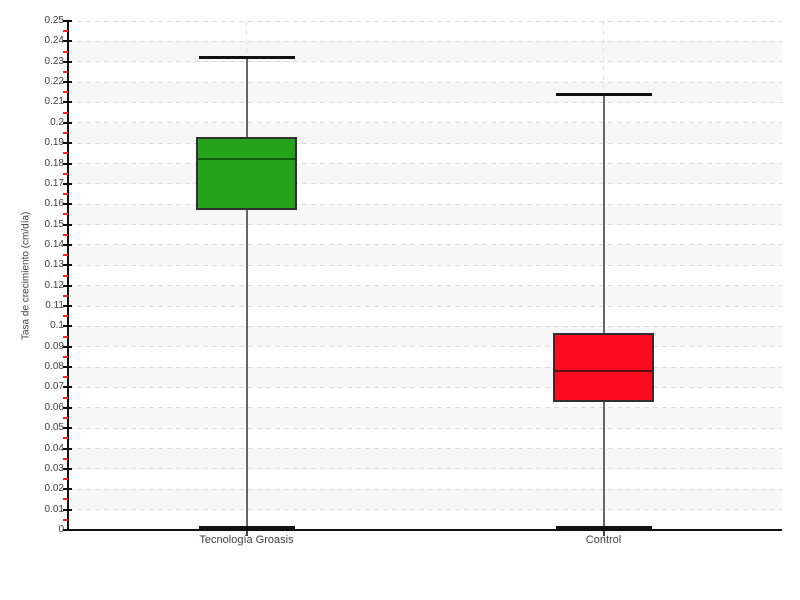  What do you see at coordinates (246, 540) in the screenshot?
I see `x-category-label: Tecnología Groasis` at bounding box center [246, 540].